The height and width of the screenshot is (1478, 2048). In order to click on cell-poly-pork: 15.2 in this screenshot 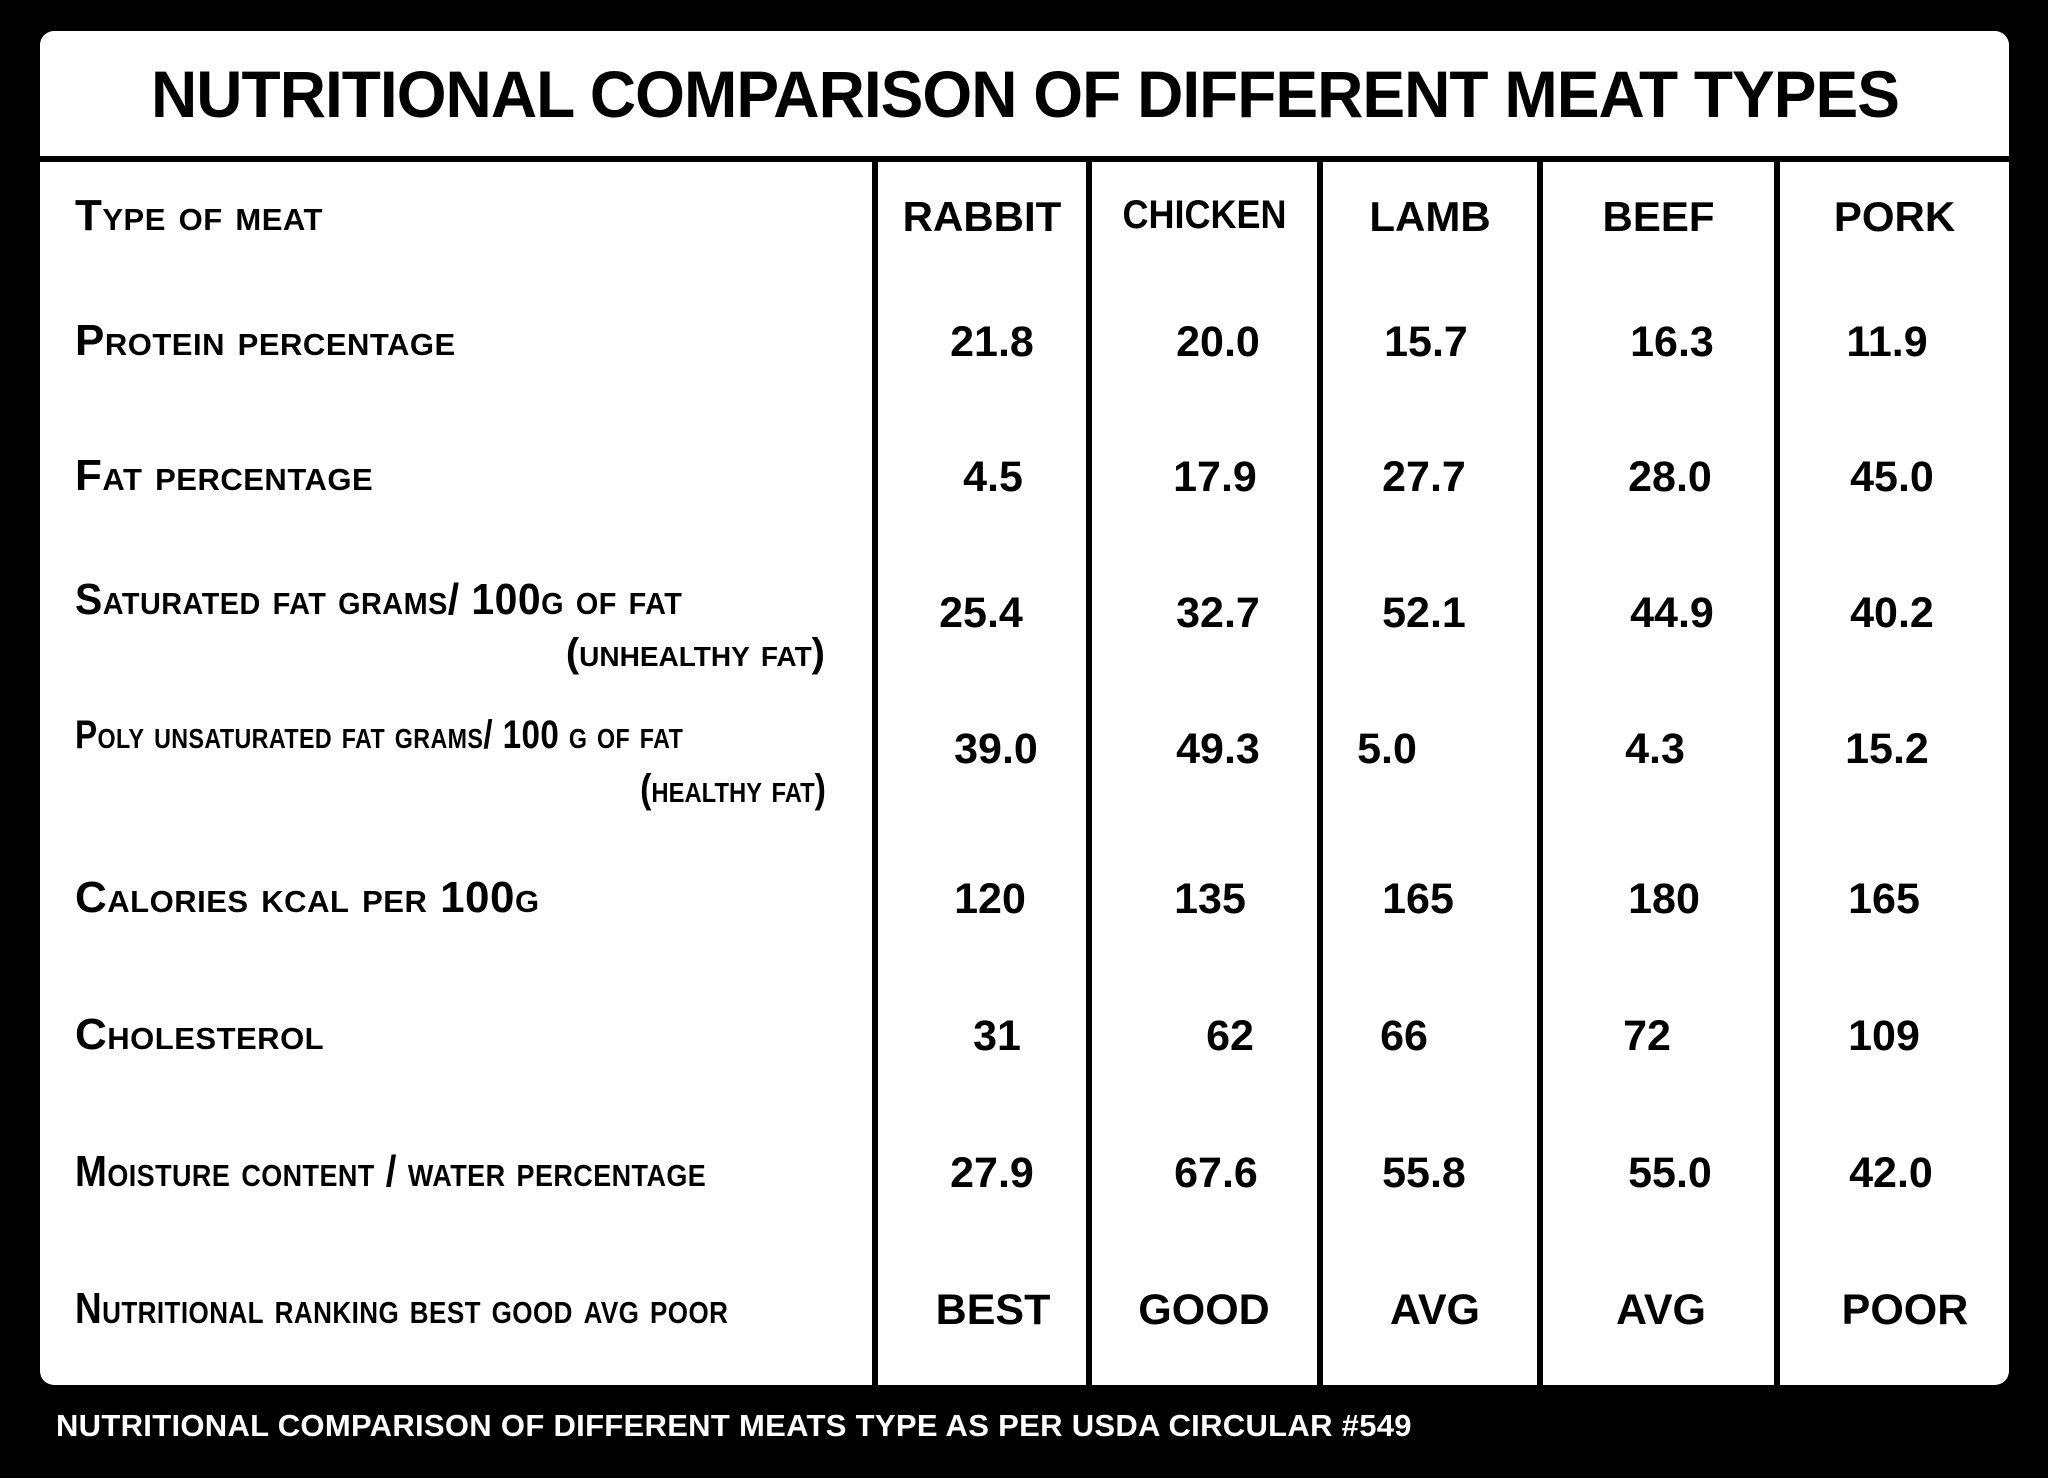, I will do `click(1887, 749)`.